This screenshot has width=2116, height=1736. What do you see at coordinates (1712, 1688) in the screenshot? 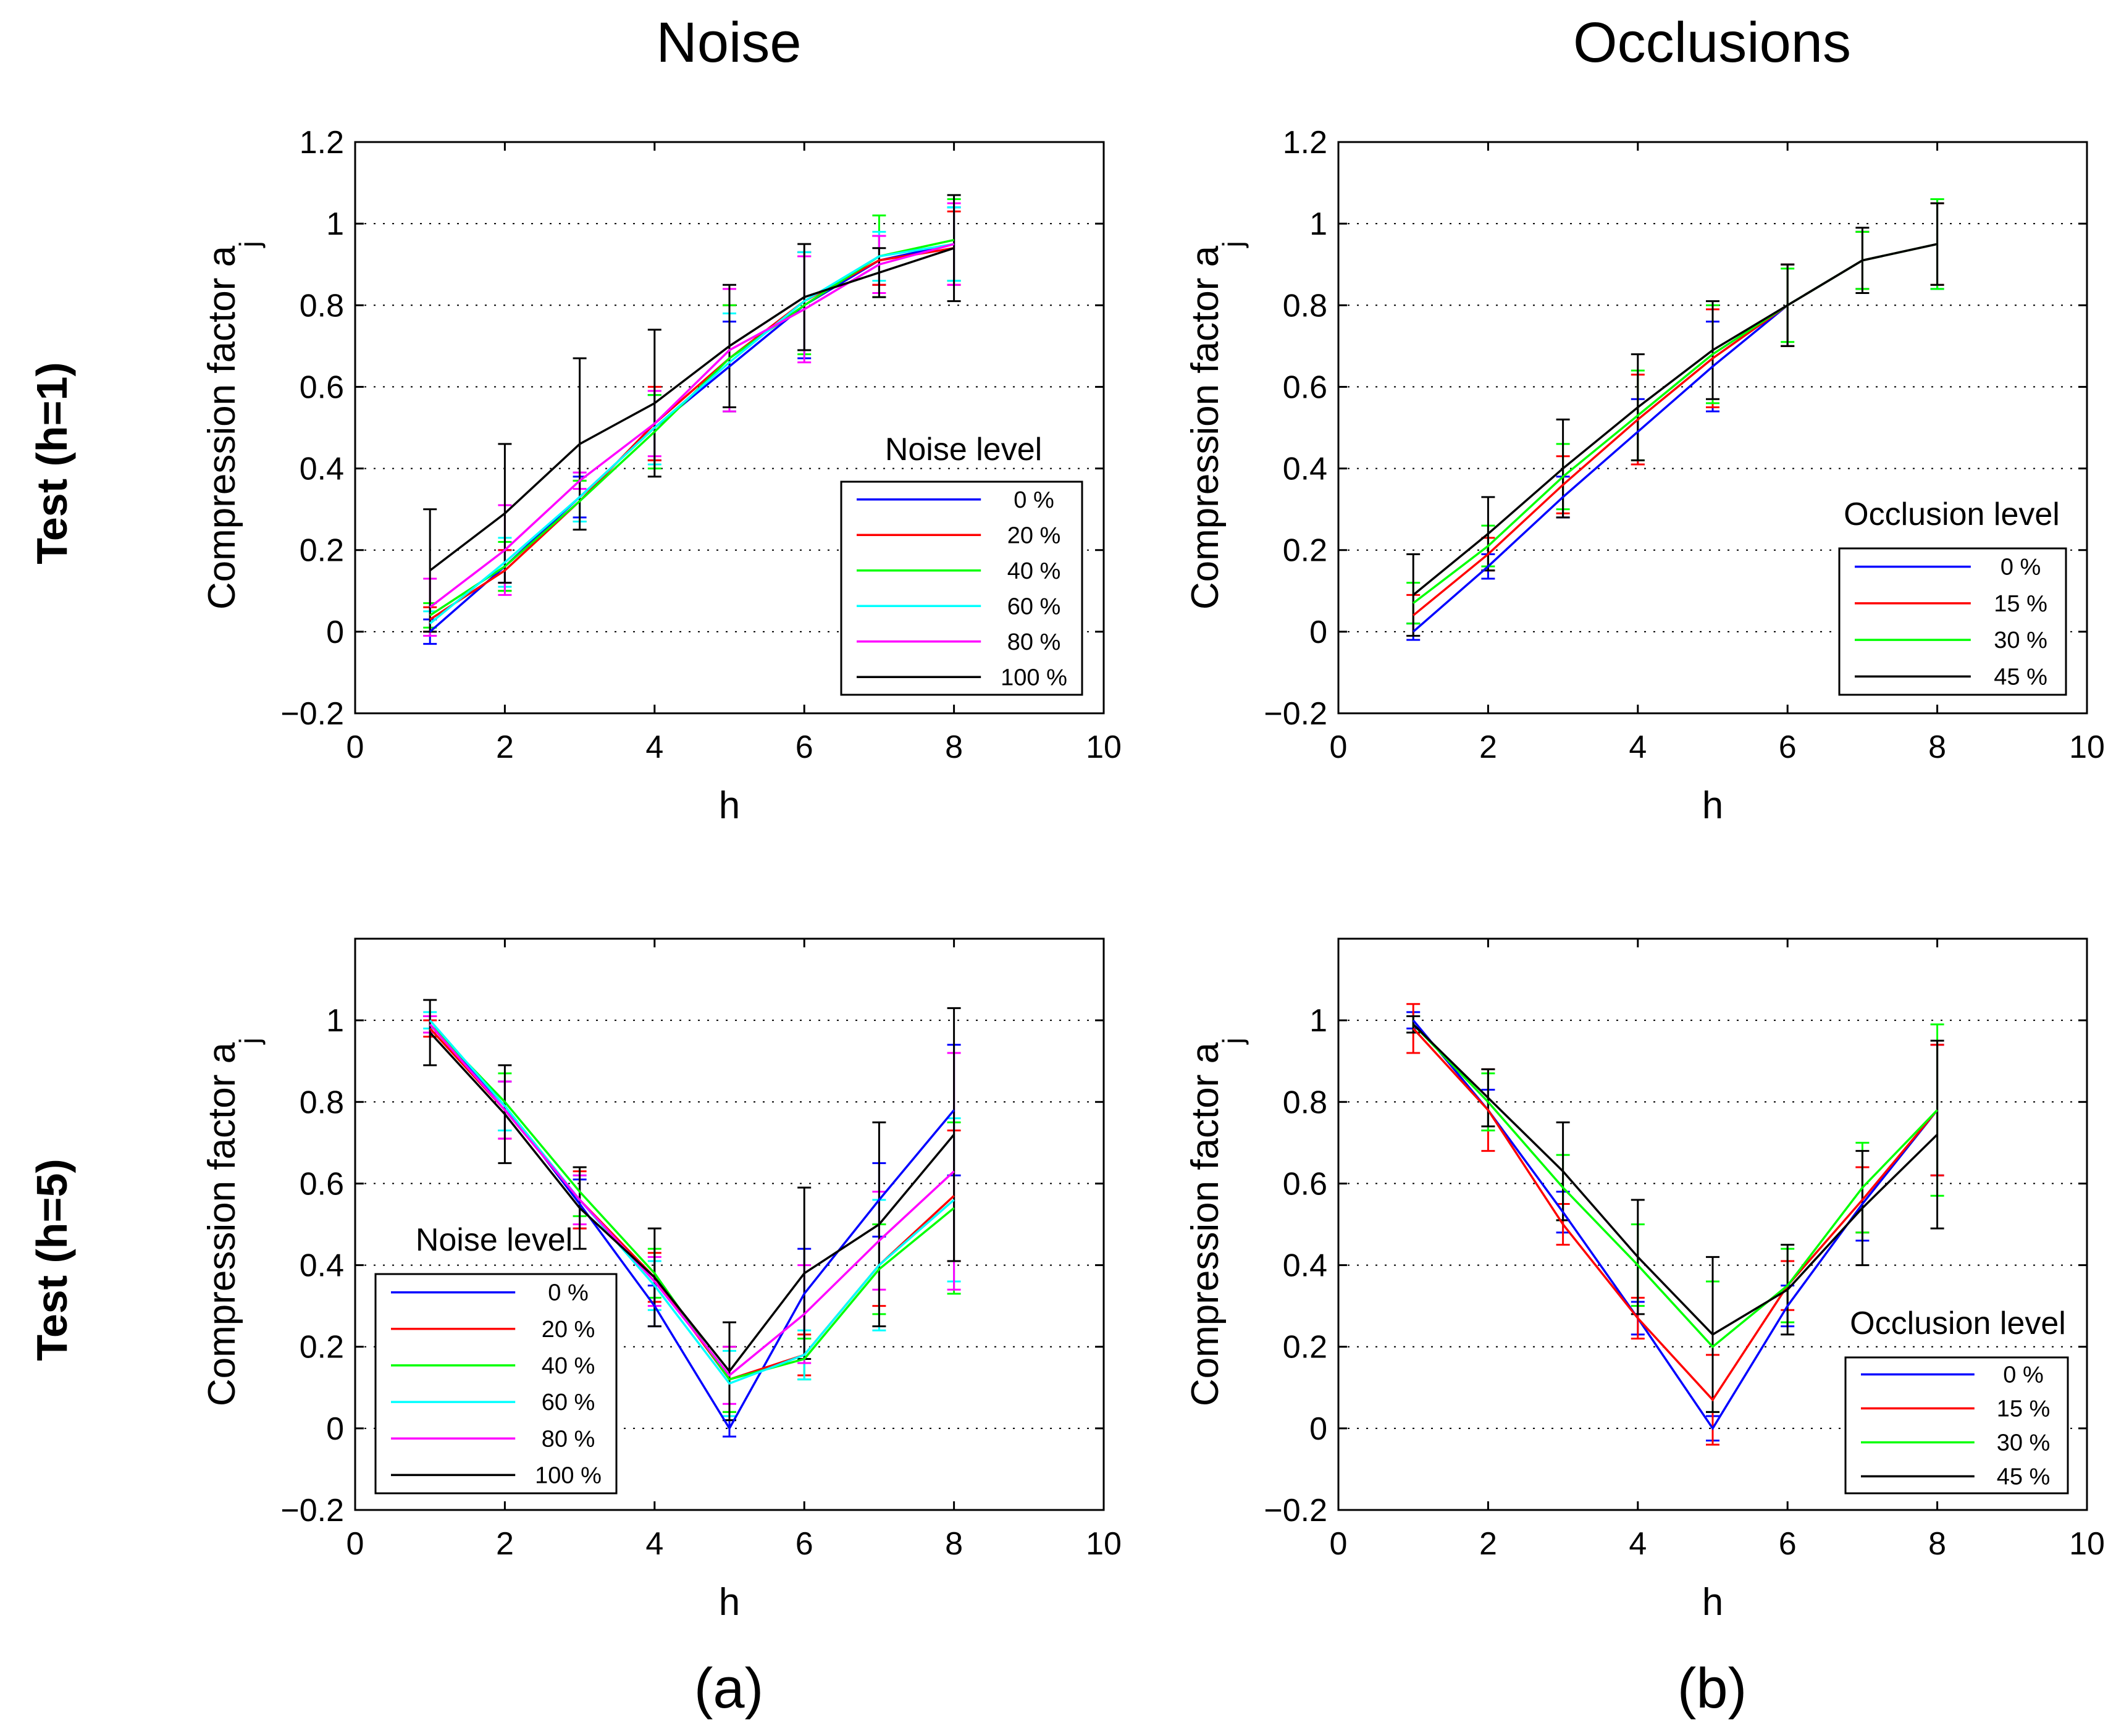
I see `subfig-label-b: (b)` at bounding box center [1712, 1688].